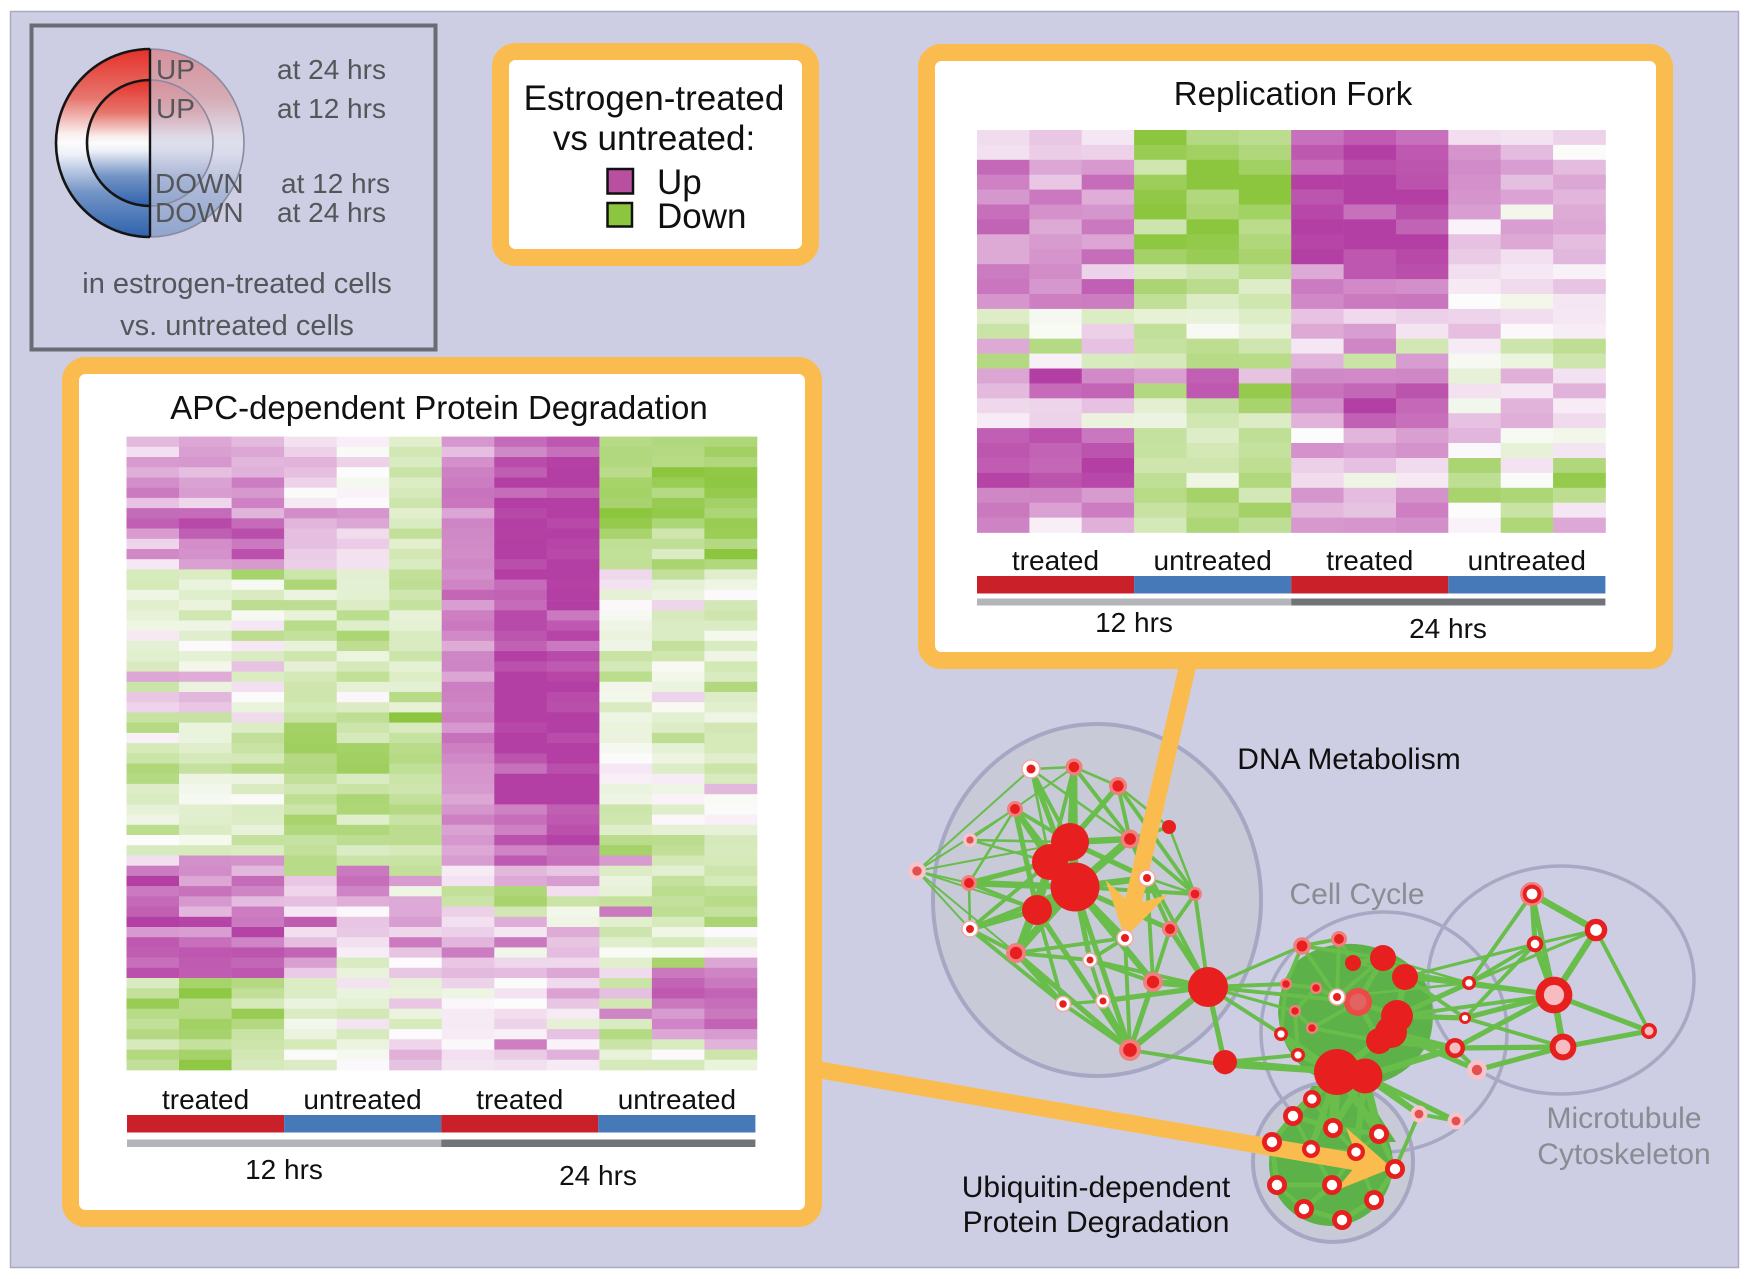 The height and width of the screenshot is (1279, 1750). What do you see at coordinates (654, 98) in the screenshot?
I see `svg-text: Estrogen-treated` at bounding box center [654, 98].